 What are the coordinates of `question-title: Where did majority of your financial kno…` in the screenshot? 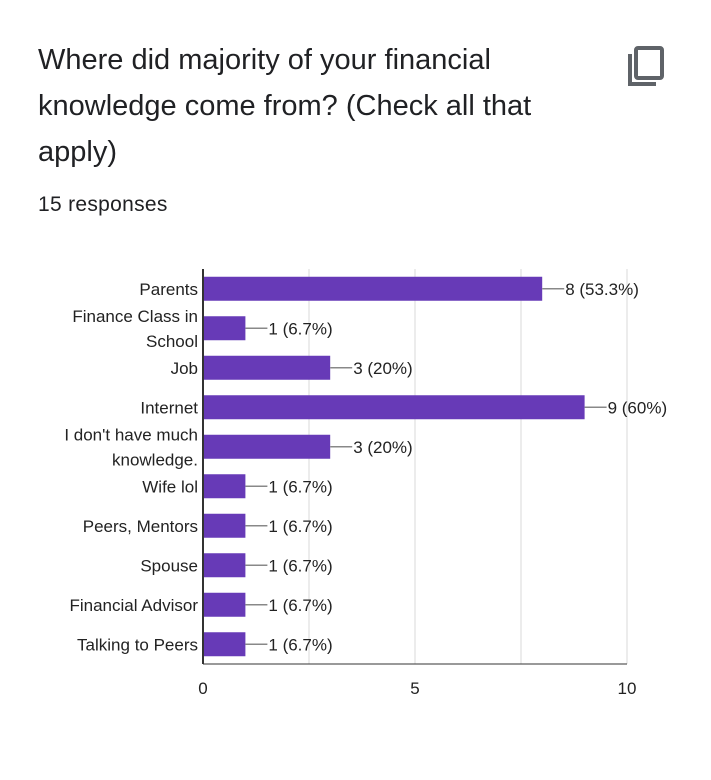 It's located at (285, 106).